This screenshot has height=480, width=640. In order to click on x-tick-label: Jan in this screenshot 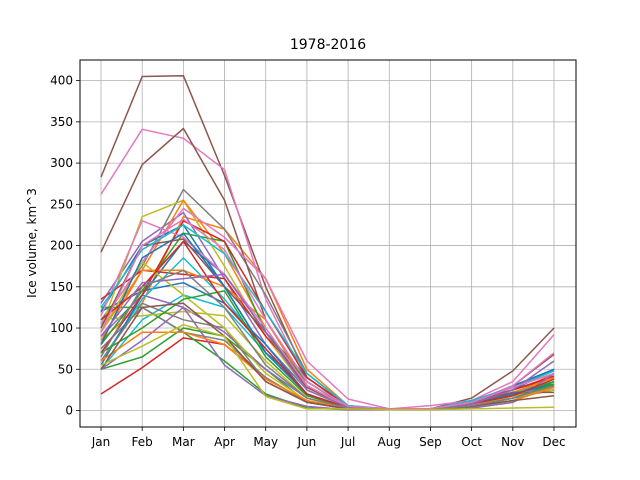, I will do `click(101, 442)`.